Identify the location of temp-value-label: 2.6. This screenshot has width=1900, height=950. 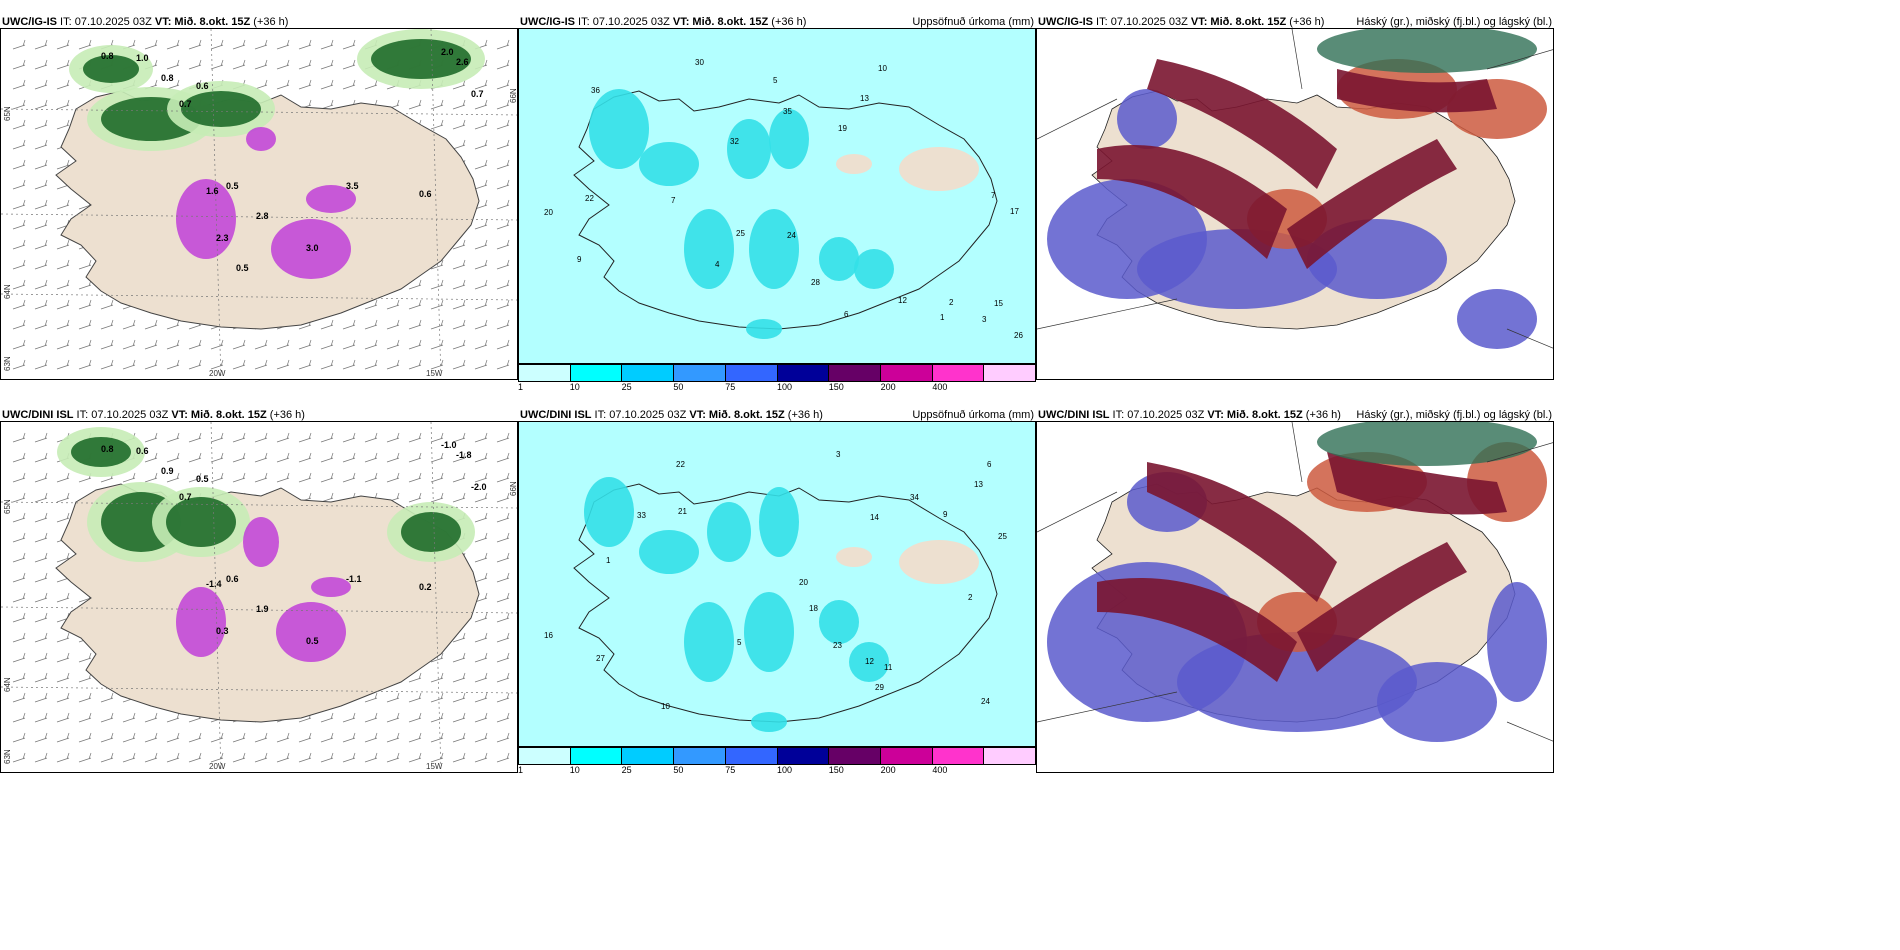
(462, 62).